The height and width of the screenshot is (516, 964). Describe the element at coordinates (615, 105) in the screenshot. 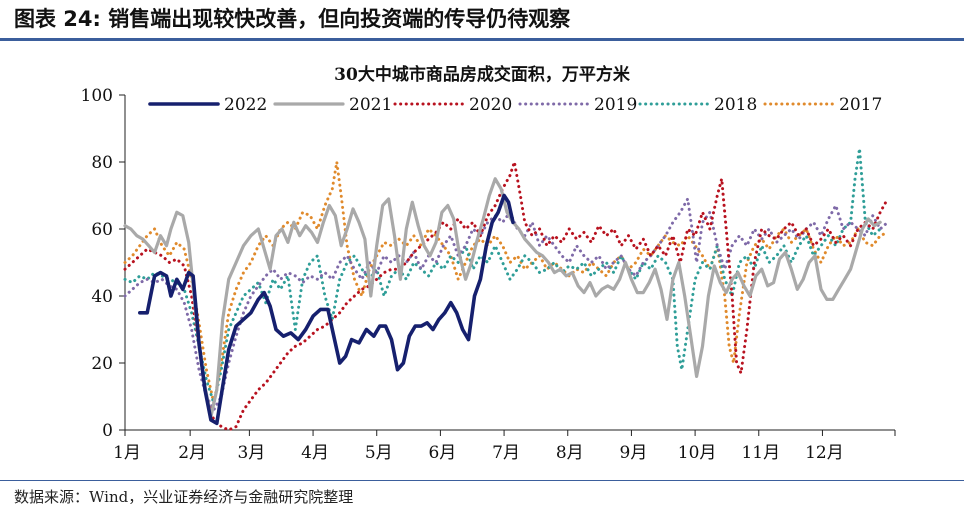

I see `legend-label-2019: 2019` at that location.